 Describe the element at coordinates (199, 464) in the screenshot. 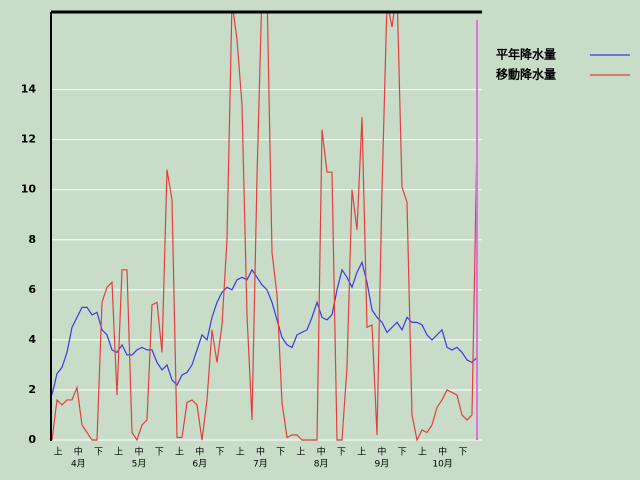

I see `month-label: 6月` at that location.